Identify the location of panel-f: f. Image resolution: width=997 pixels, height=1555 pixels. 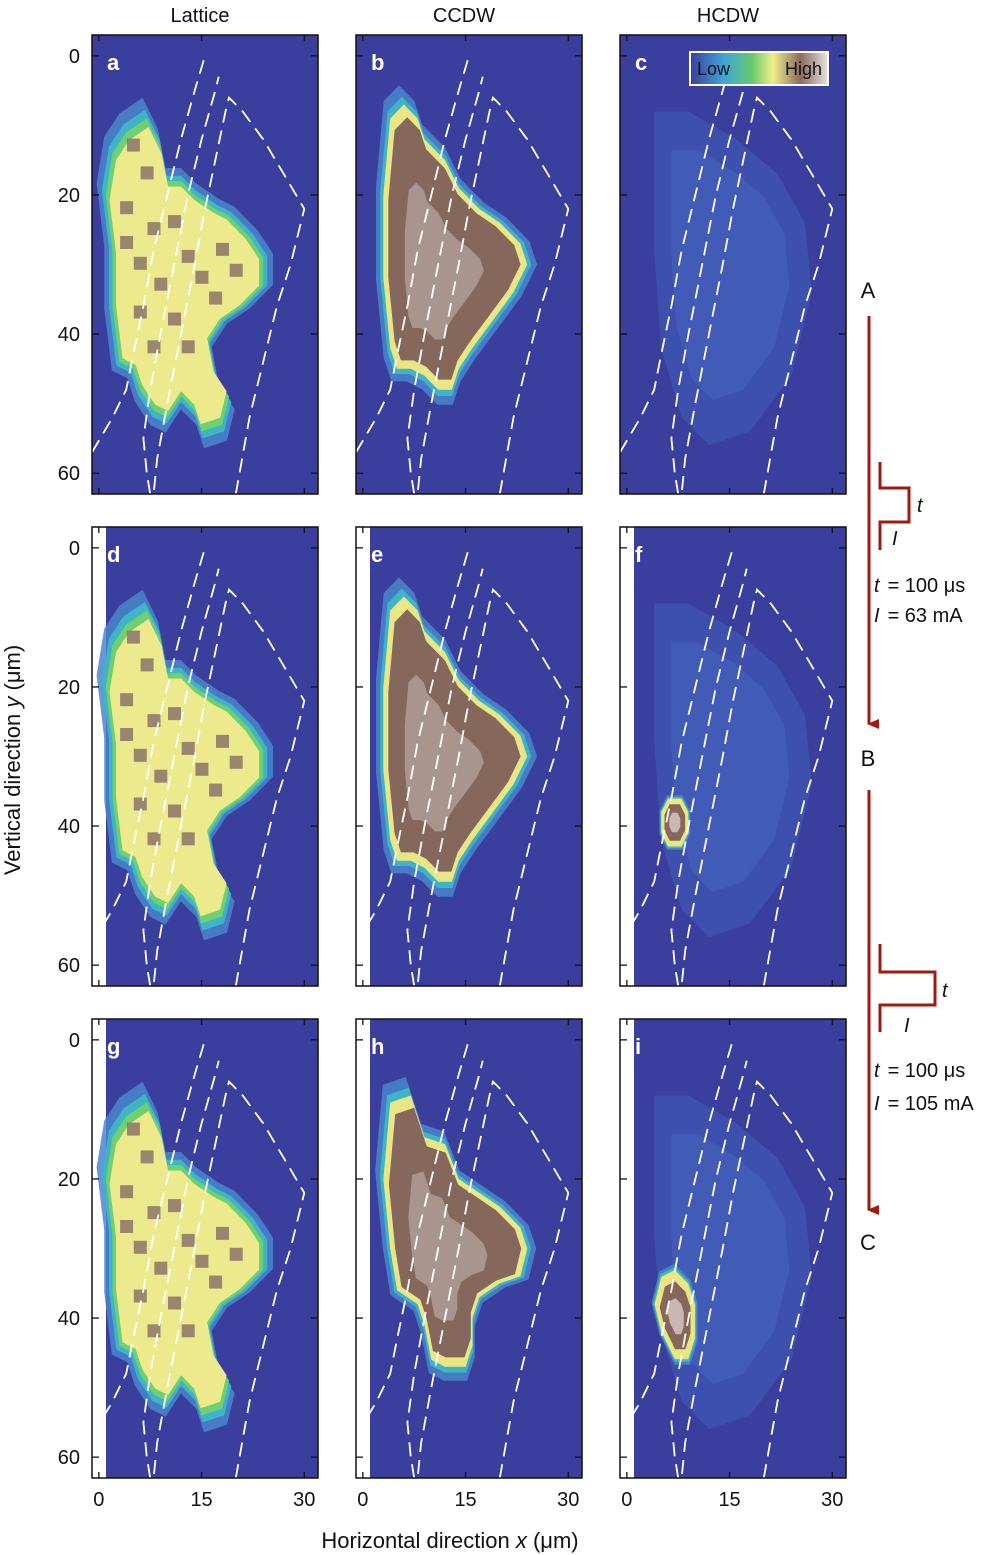
(733, 756).